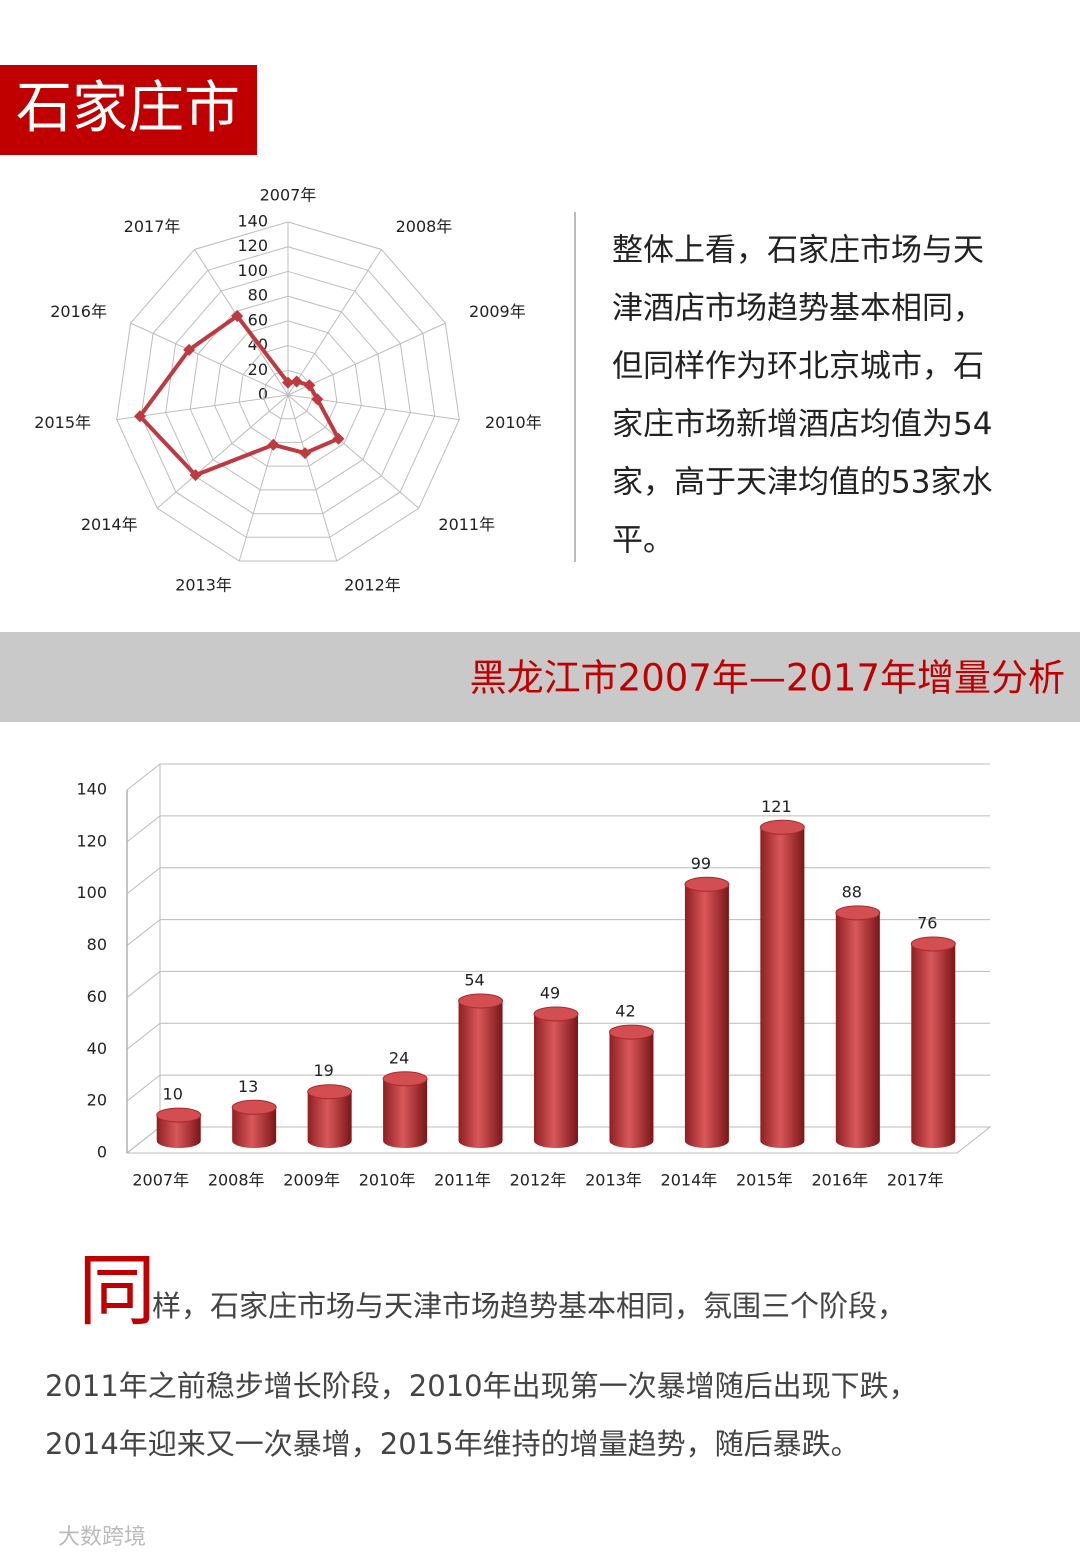 The height and width of the screenshot is (1559, 1080). I want to click on summary-line: 平。, so click(643, 541).